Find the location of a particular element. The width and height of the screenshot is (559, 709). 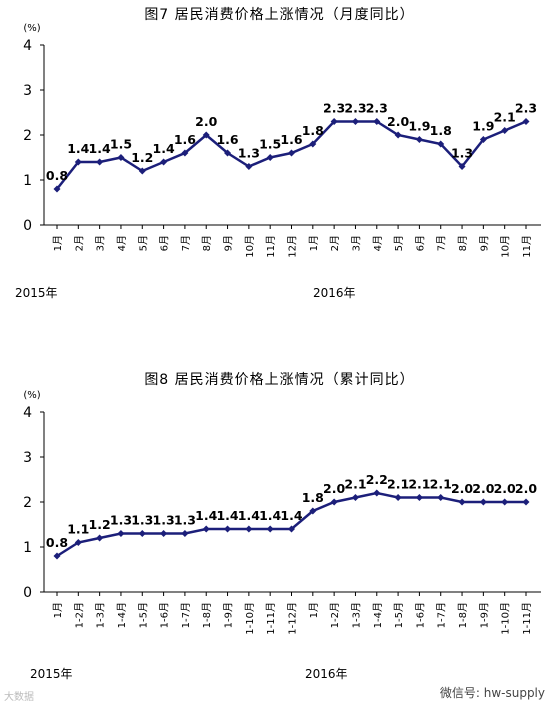

data-label: 1.6 is located at coordinates (227, 139).